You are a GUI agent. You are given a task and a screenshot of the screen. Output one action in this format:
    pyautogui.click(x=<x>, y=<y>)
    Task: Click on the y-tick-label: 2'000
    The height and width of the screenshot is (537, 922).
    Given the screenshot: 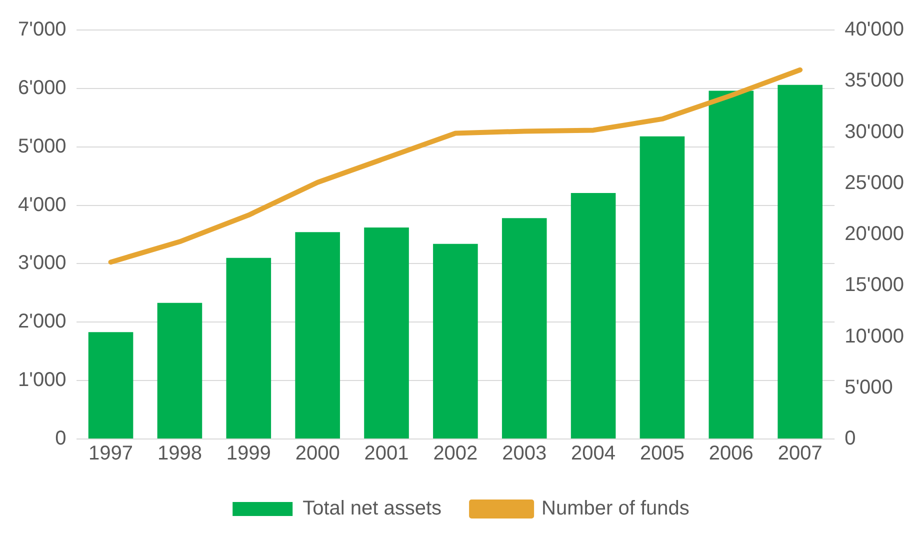 What is the action you would take?
    pyautogui.click(x=42, y=321)
    